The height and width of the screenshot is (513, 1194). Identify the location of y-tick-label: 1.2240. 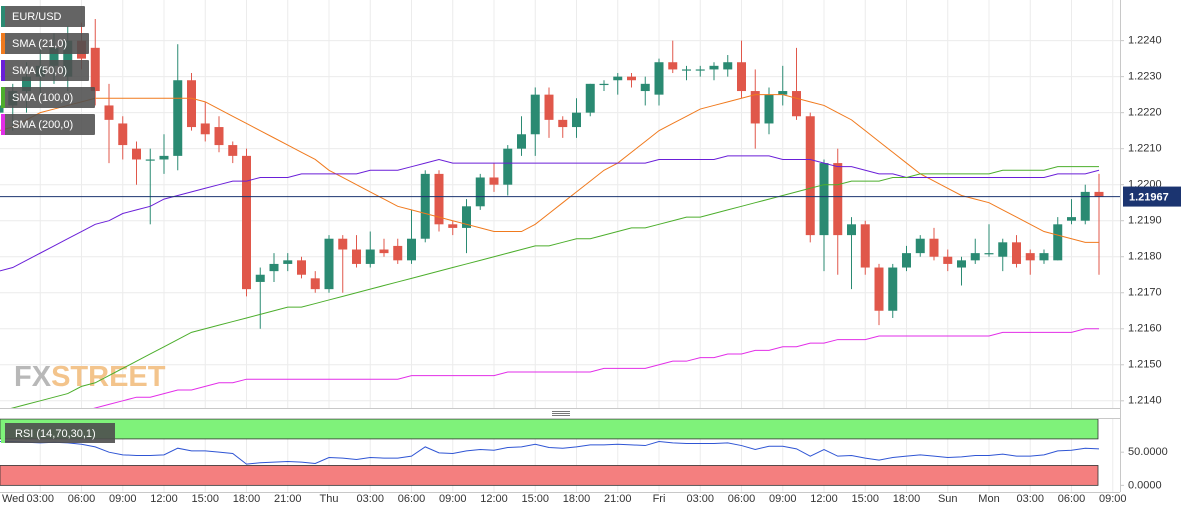
(1145, 41).